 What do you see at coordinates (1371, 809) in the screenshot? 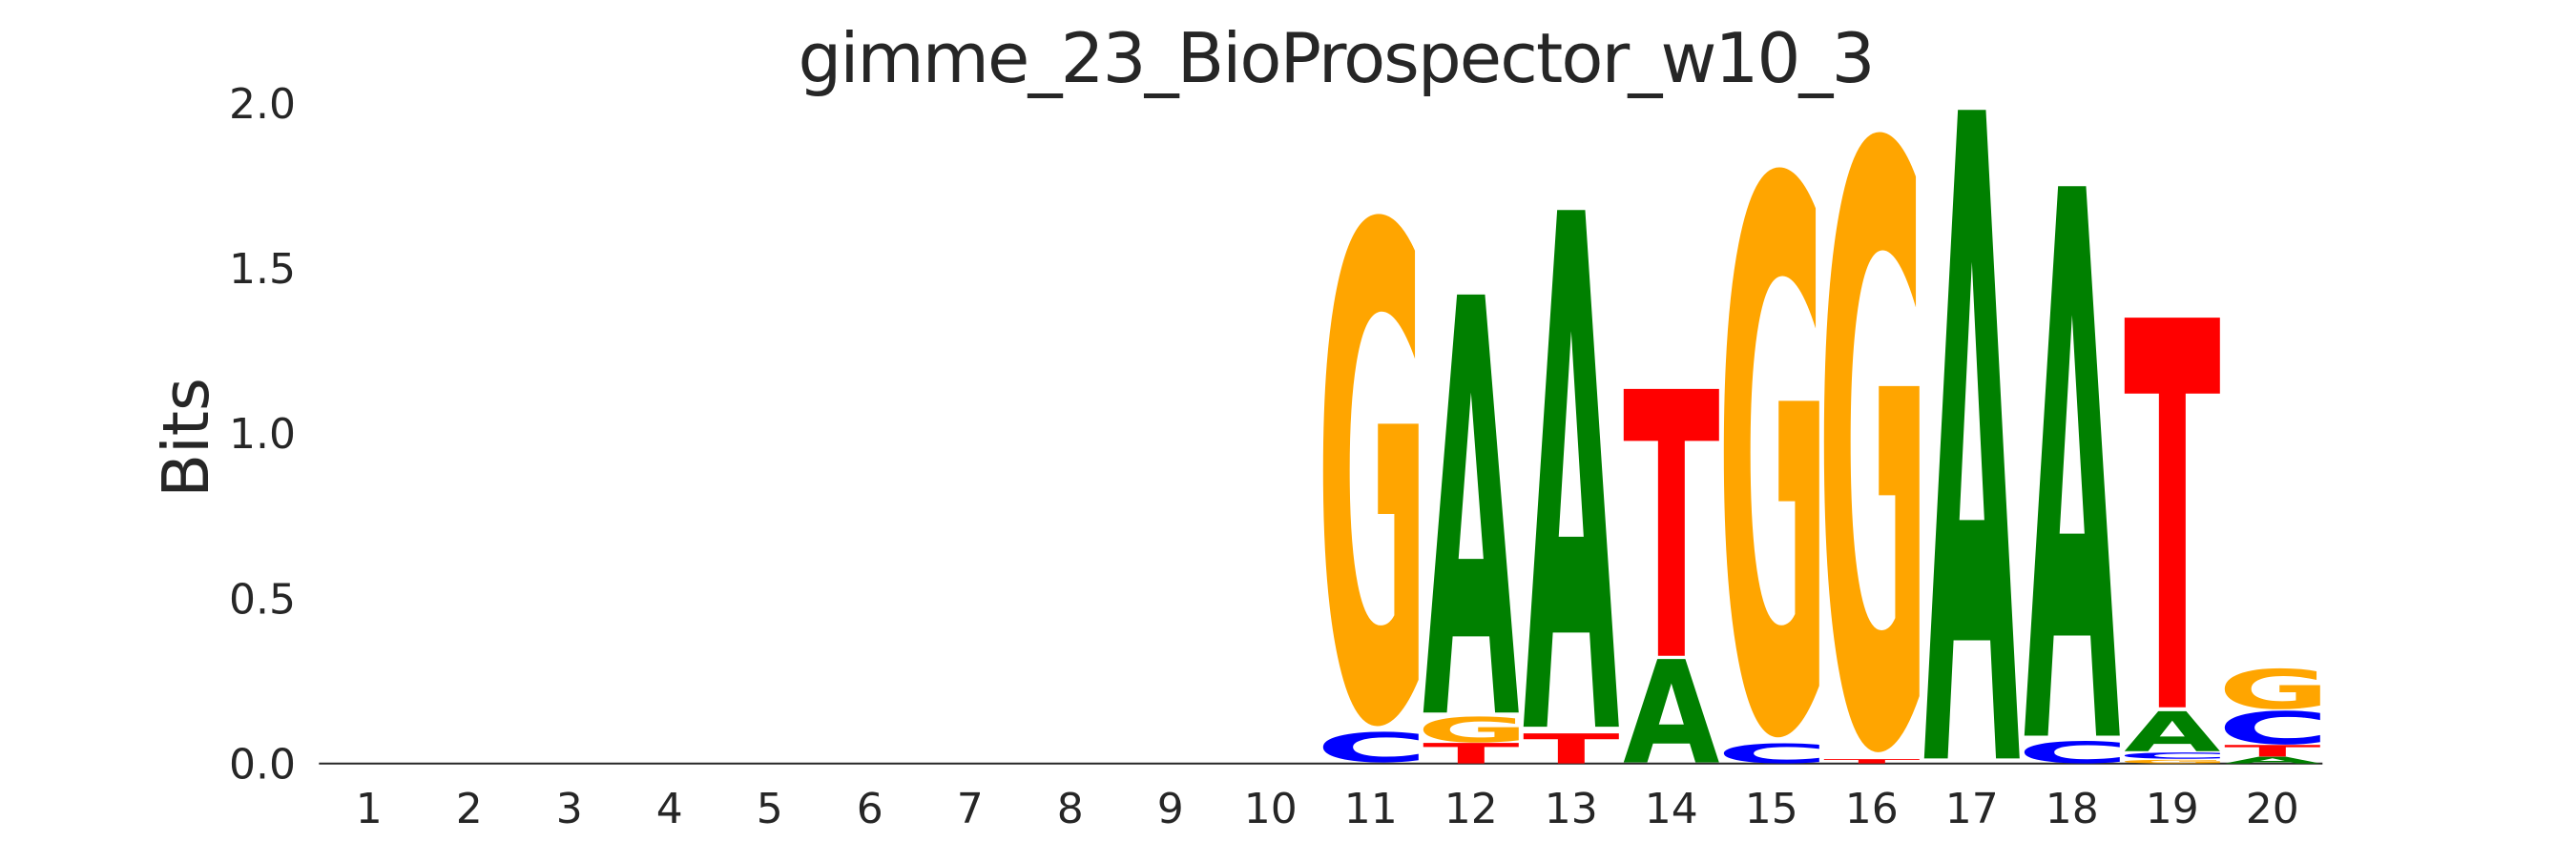
I see `x-tick-label-11: 11` at bounding box center [1371, 809].